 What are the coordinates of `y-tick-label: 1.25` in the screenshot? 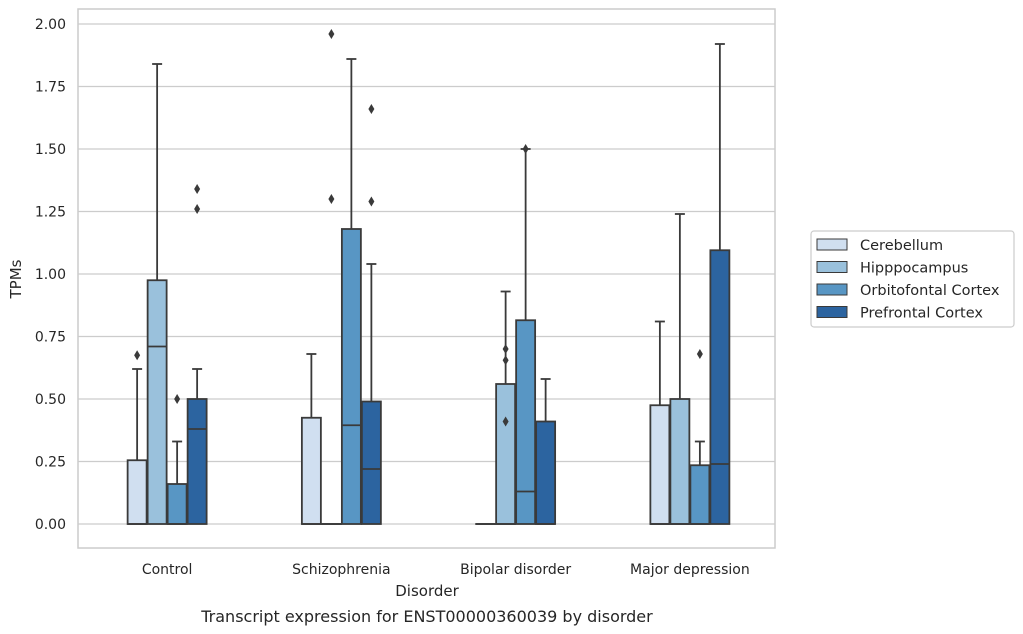 It's located at (50, 213).